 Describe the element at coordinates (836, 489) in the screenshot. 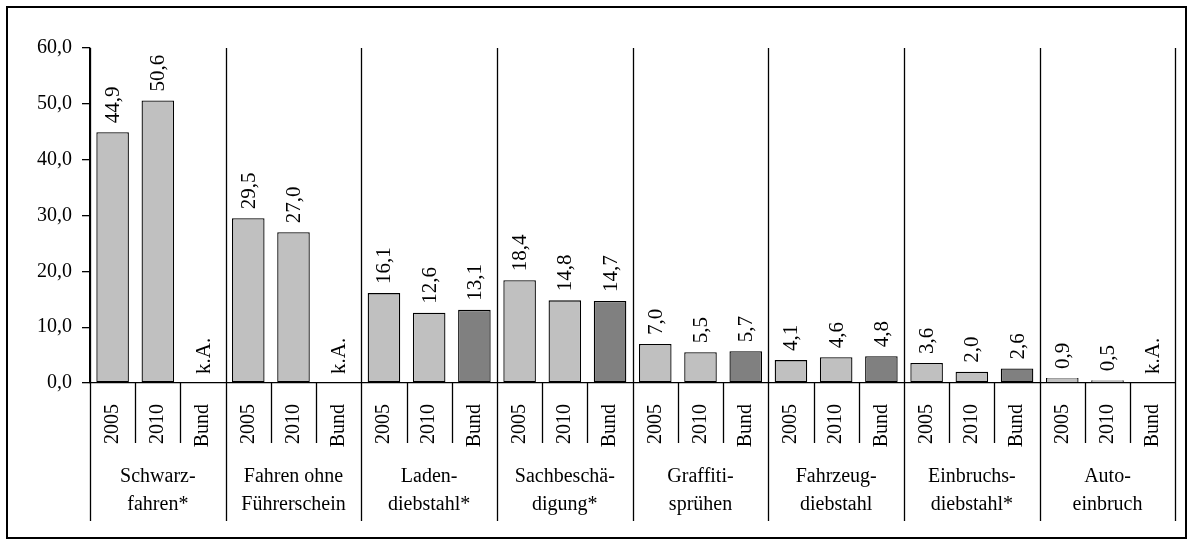

I see `text: Fahrzeug- diebstahl` at that location.